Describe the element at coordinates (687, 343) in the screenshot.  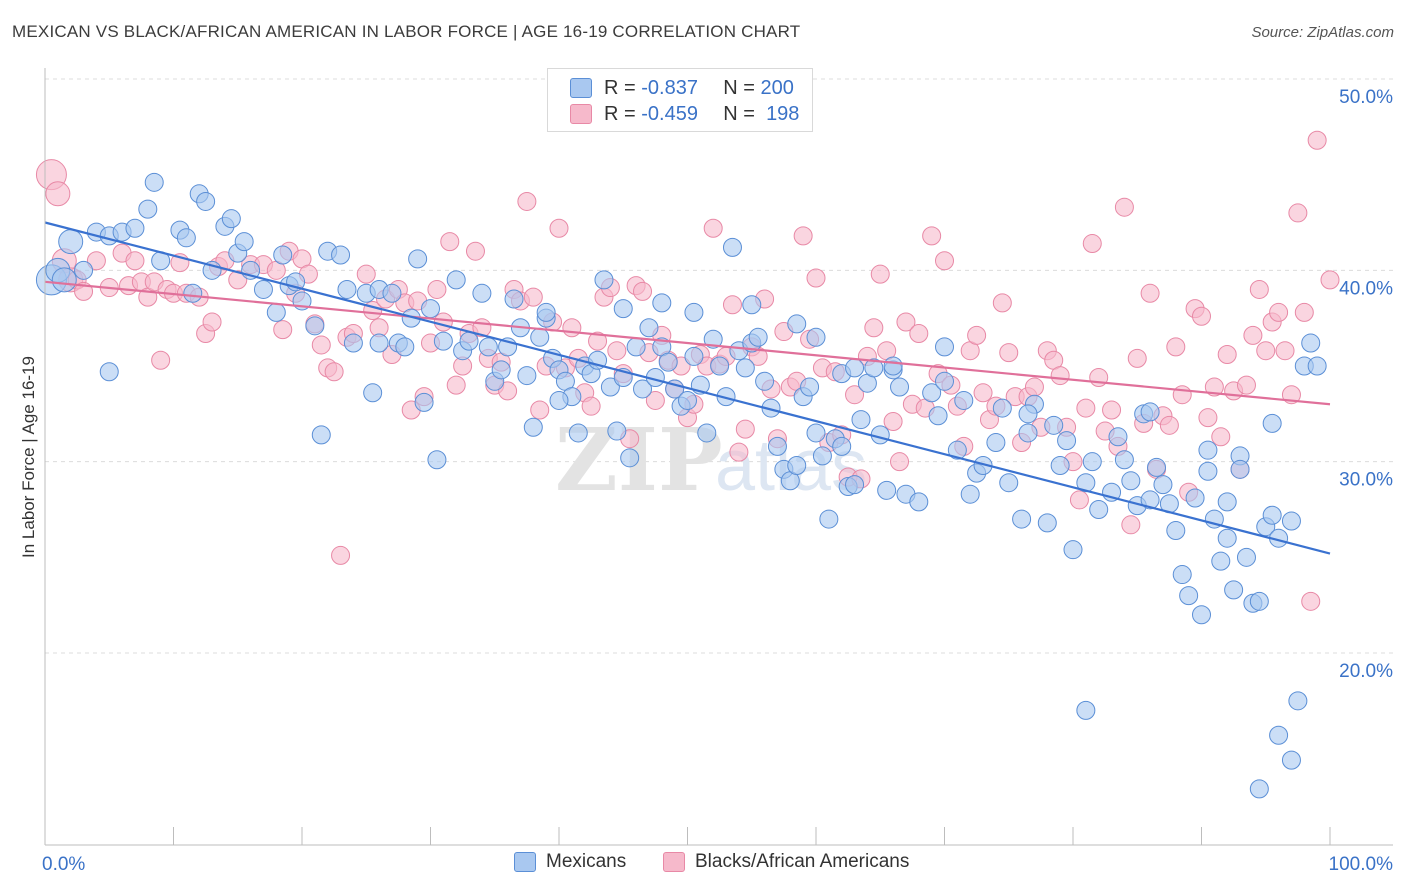
I see `blacks-trend-line` at that location.